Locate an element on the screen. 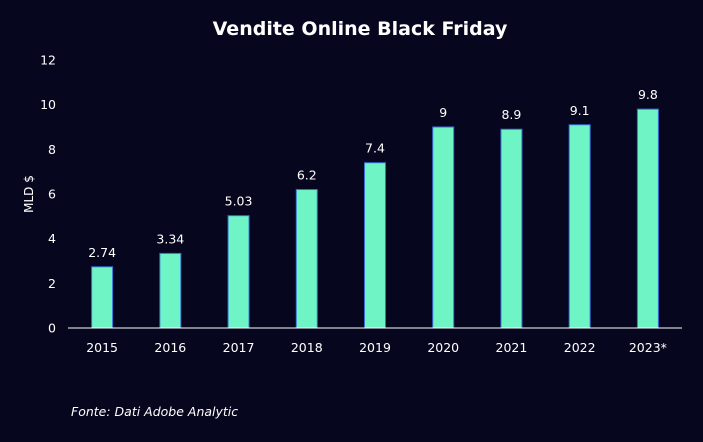 This screenshot has height=442, width=703. y-tick-label: 8 is located at coordinates (52, 149).